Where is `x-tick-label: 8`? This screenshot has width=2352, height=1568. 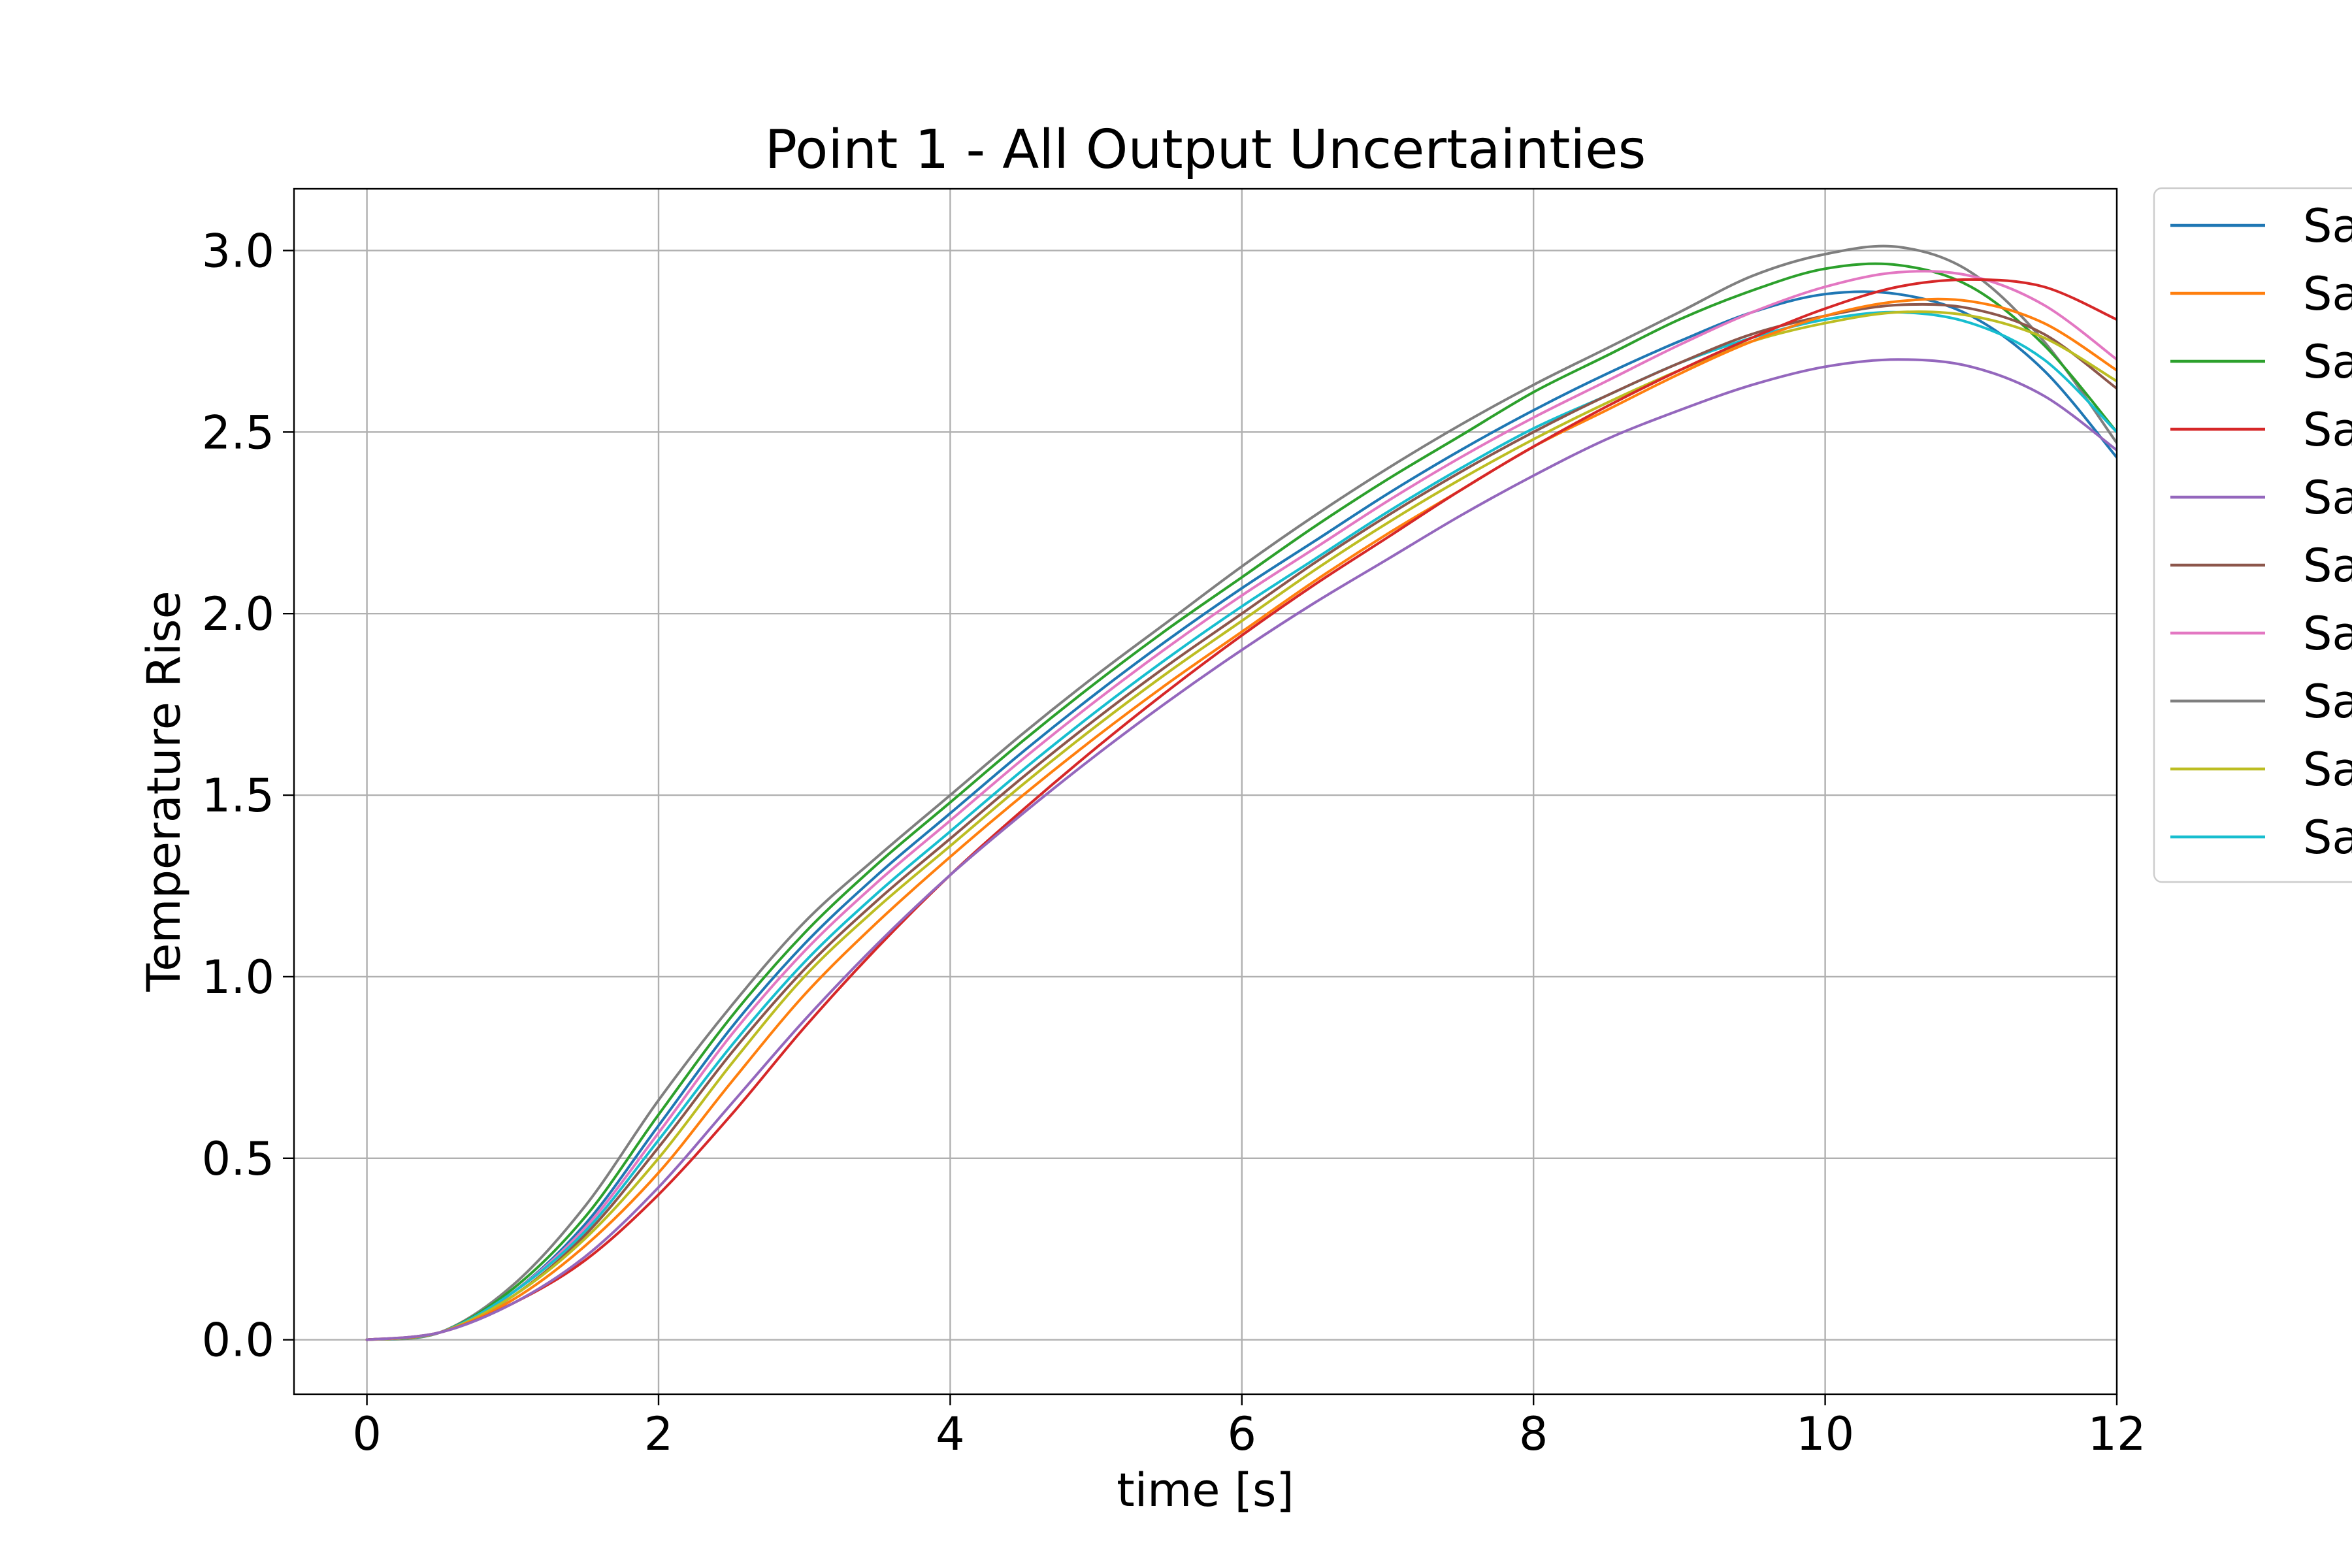
x-tick-label: 8 is located at coordinates (1533, 1434).